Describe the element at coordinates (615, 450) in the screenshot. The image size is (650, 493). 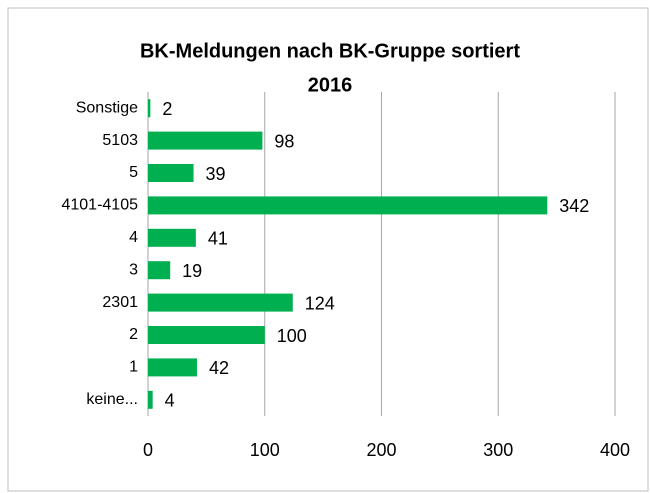
I see `x-tick-label: 400` at that location.